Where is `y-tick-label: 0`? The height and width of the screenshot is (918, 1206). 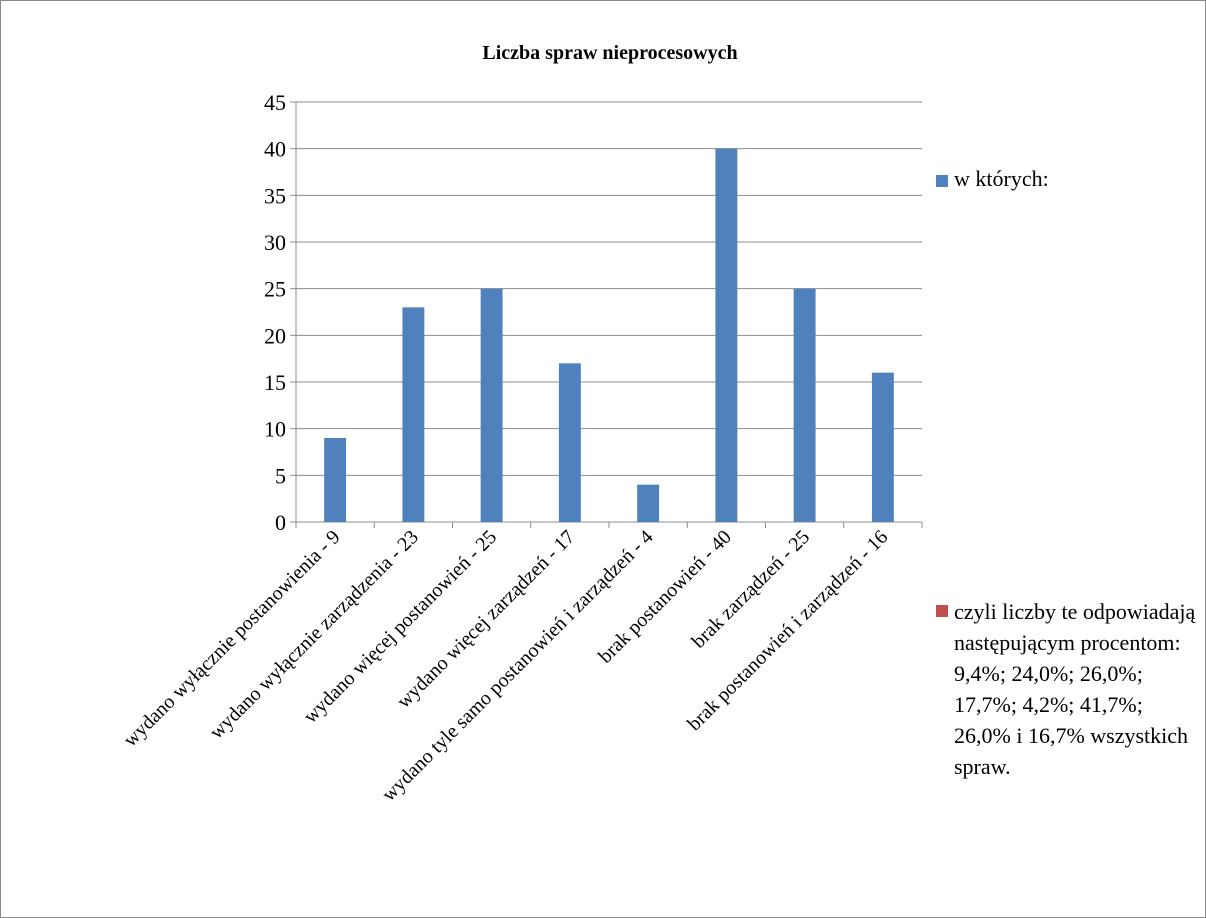 y-tick-label: 0 is located at coordinates (280, 522).